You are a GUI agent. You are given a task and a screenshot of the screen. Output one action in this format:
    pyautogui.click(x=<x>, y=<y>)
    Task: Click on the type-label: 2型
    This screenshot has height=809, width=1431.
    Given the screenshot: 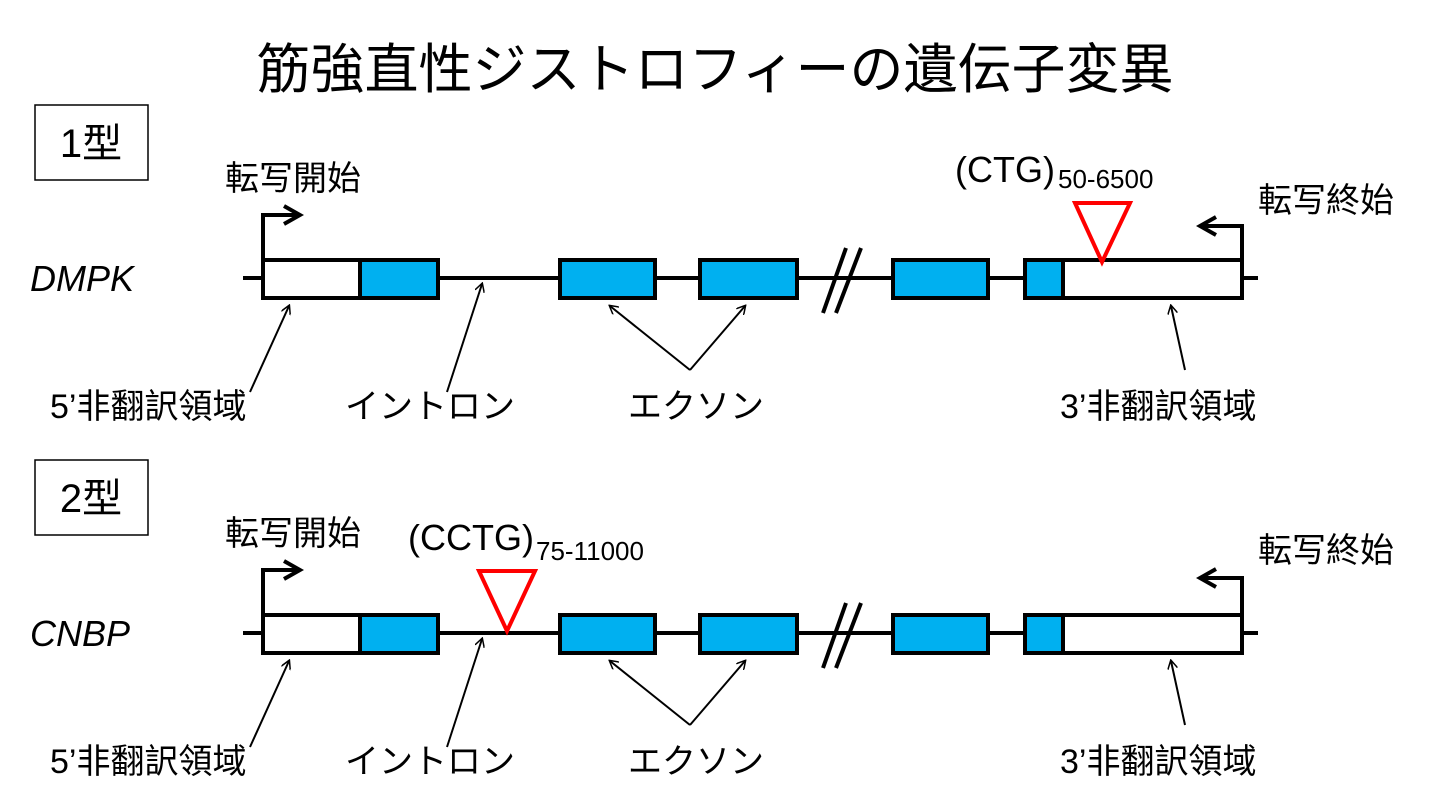 What is the action you would take?
    pyautogui.click(x=91, y=499)
    